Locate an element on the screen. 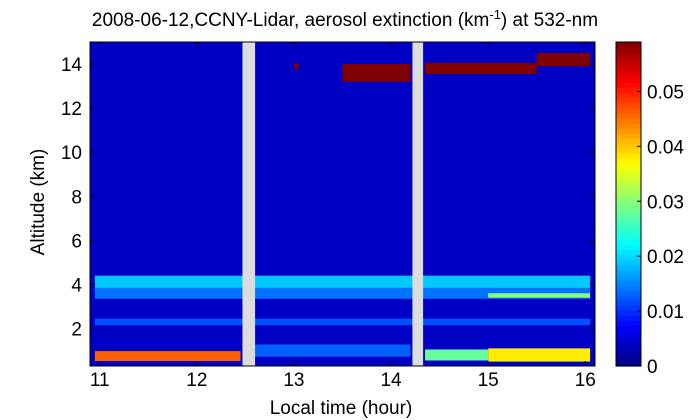  y-tick-label: 12 is located at coordinates (71, 109).